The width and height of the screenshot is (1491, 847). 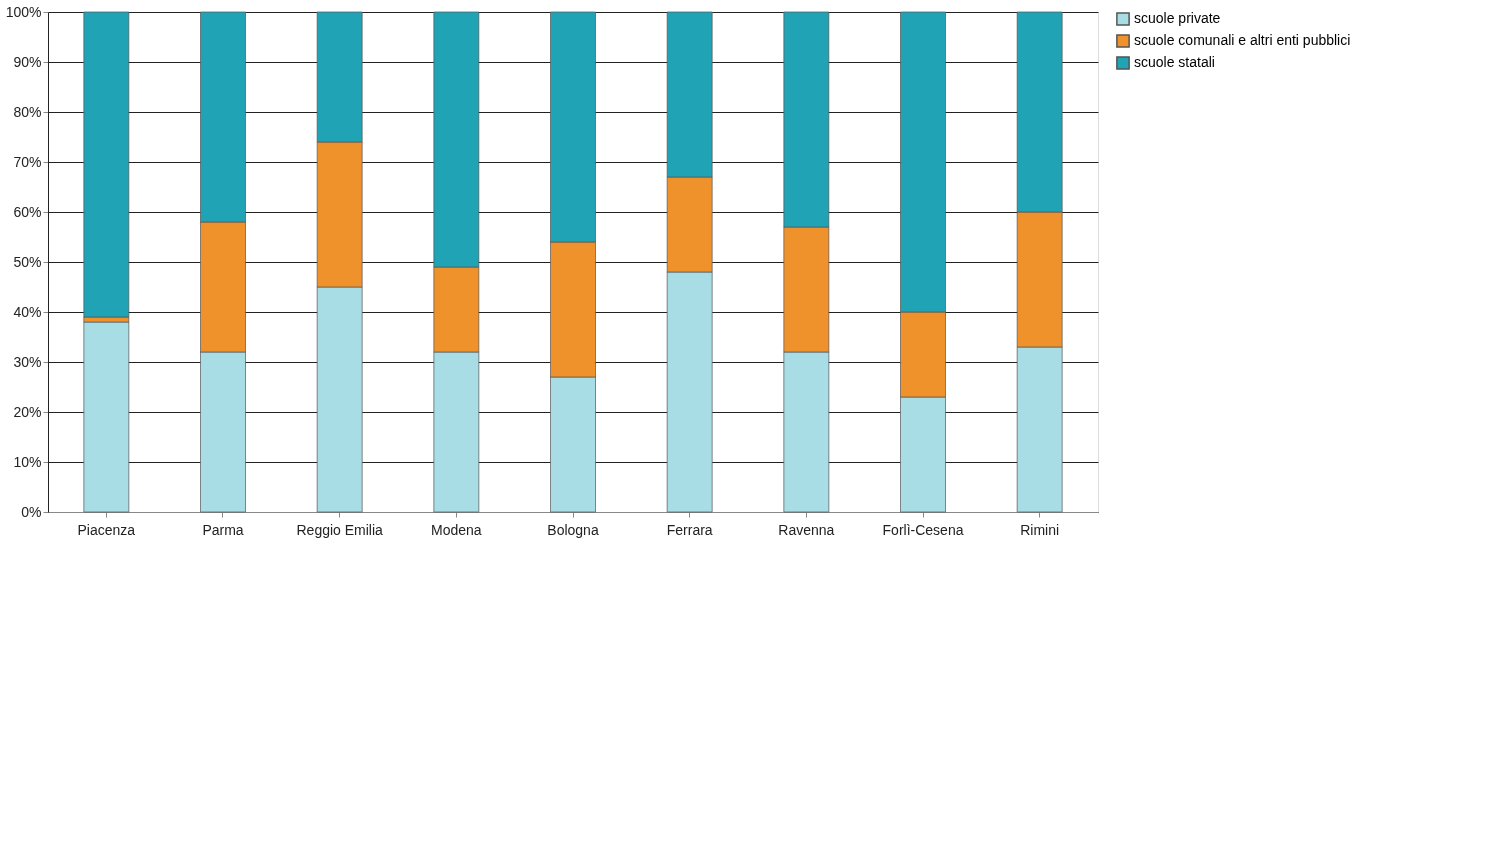 I want to click on x-tick-label: Ferrara, so click(x=689, y=529).